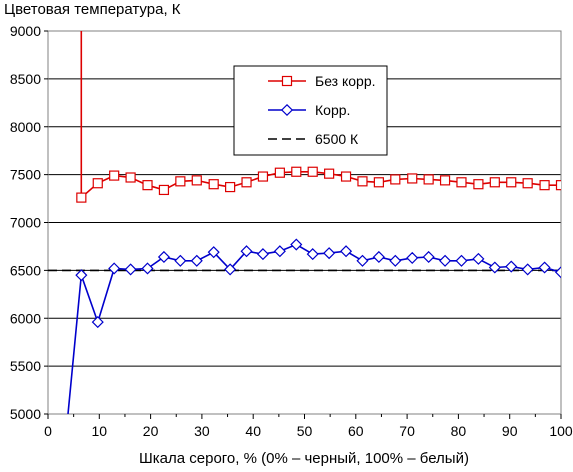 The width and height of the screenshot is (573, 472). Describe the element at coordinates (561, 431) in the screenshot. I see `x-tick-label: 100` at that location.